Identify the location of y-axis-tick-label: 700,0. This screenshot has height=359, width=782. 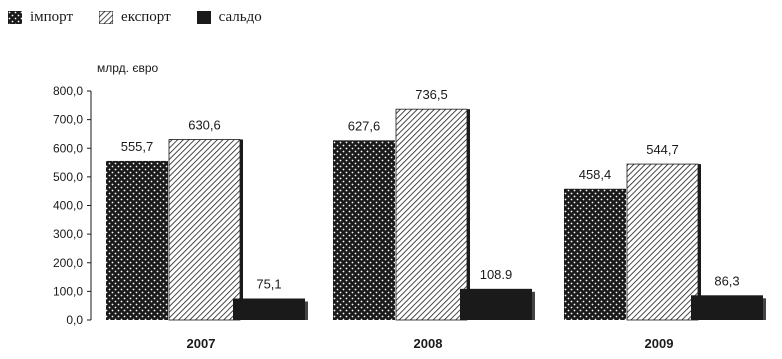
(68, 120).